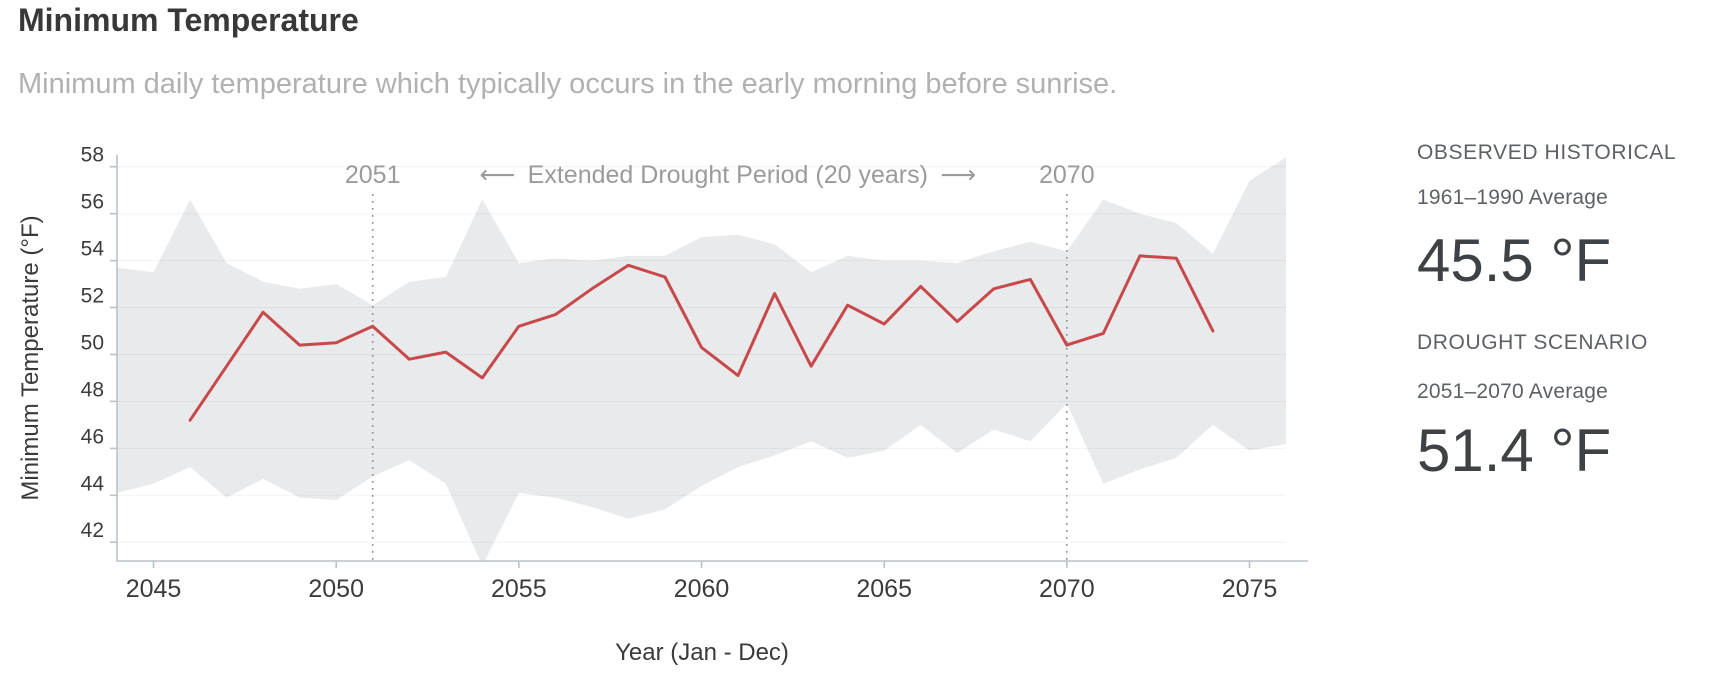 This screenshot has width=1719, height=687. Describe the element at coordinates (1514, 260) in the screenshot. I see `observed-historical-value: 45.5 °F` at that location.